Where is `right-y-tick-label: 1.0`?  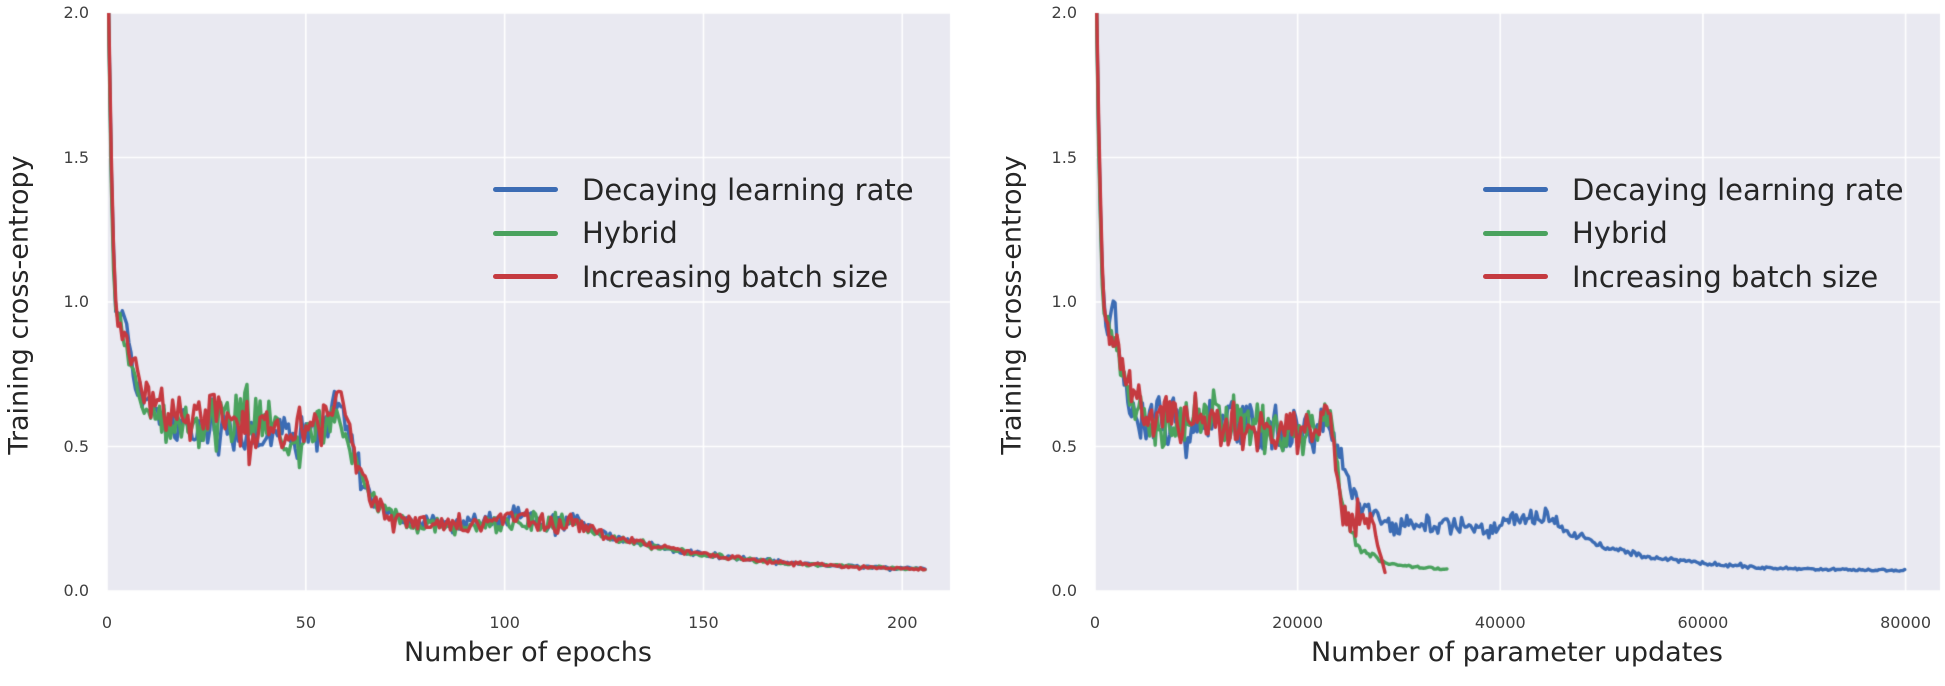
right-y-tick-label: 1.0 is located at coordinates (1064, 301).